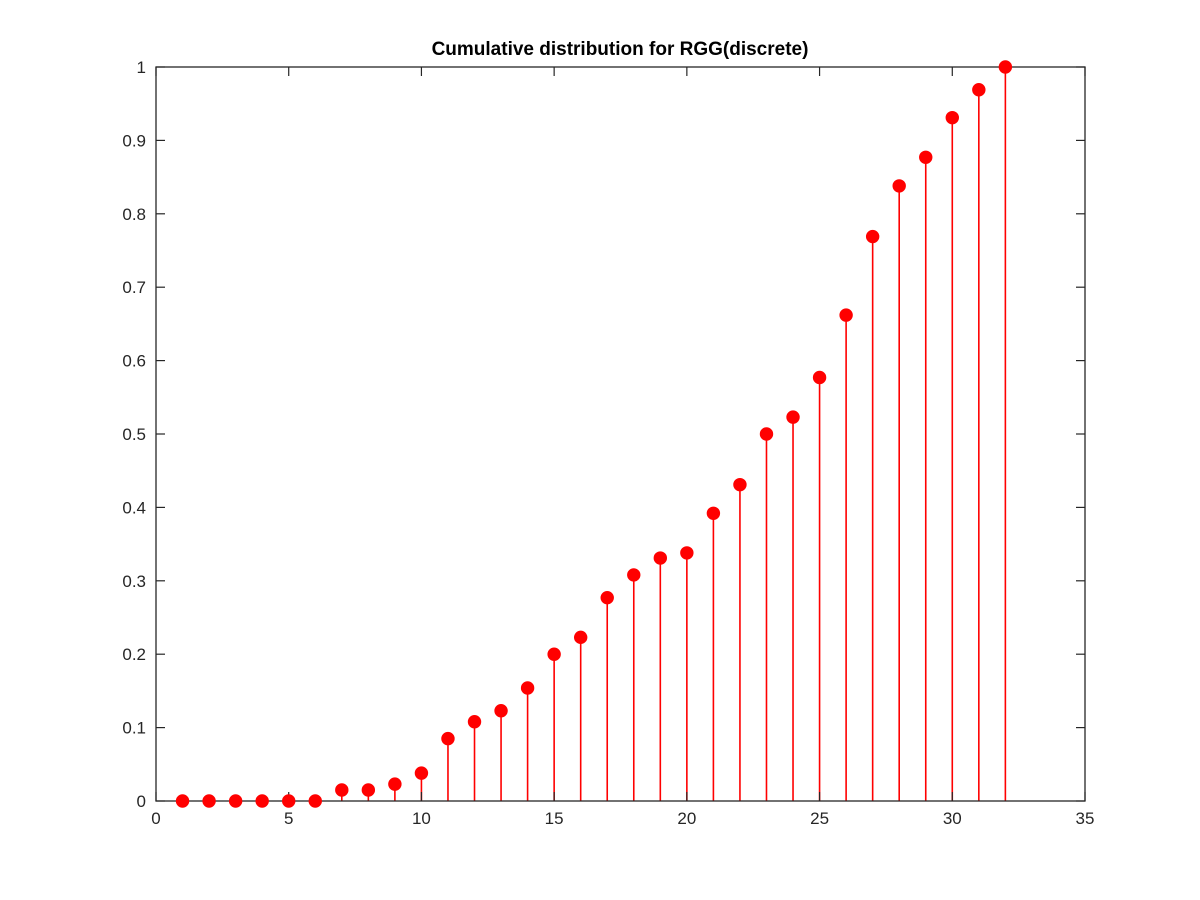  What do you see at coordinates (288, 818) in the screenshot?
I see `x-tick-label: 5` at bounding box center [288, 818].